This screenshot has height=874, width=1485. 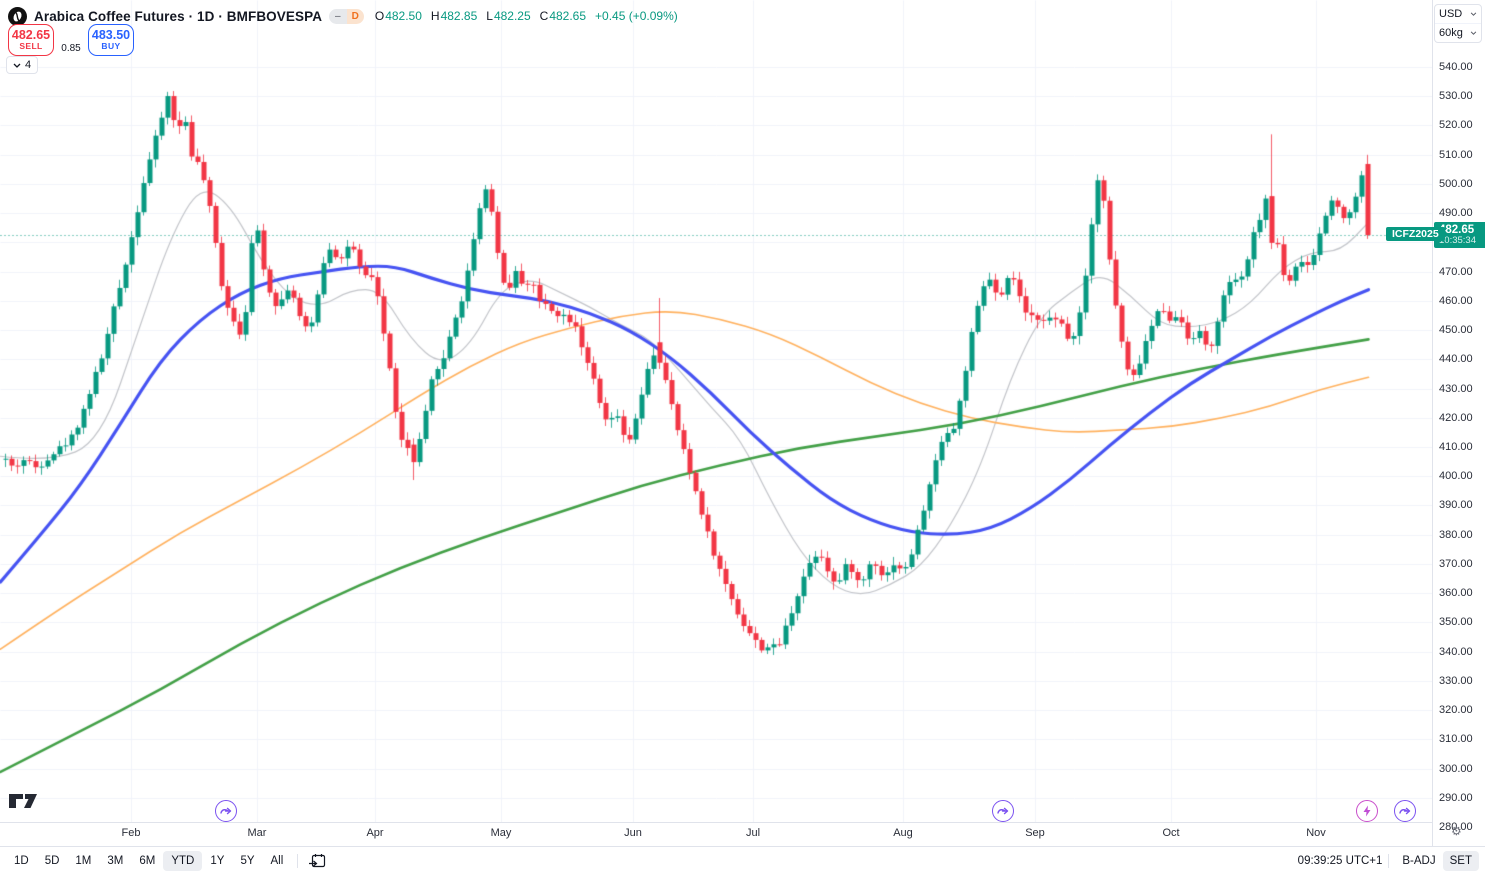 I want to click on low-value: L482.25, so click(x=508, y=16).